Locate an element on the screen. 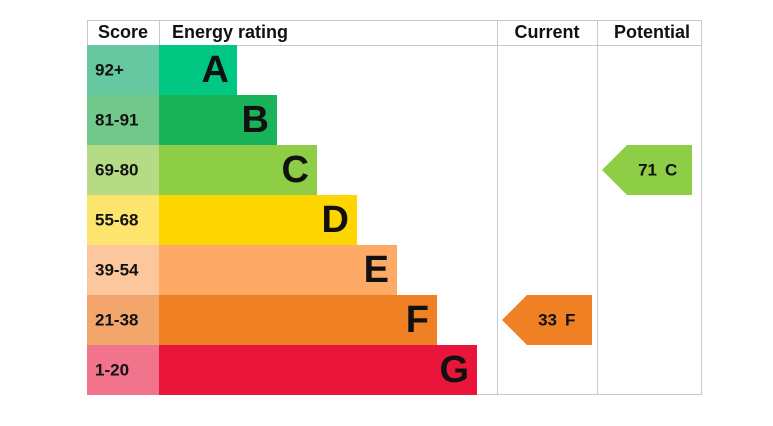 The image size is (773, 426). score-label: 92+ is located at coordinates (109, 69).